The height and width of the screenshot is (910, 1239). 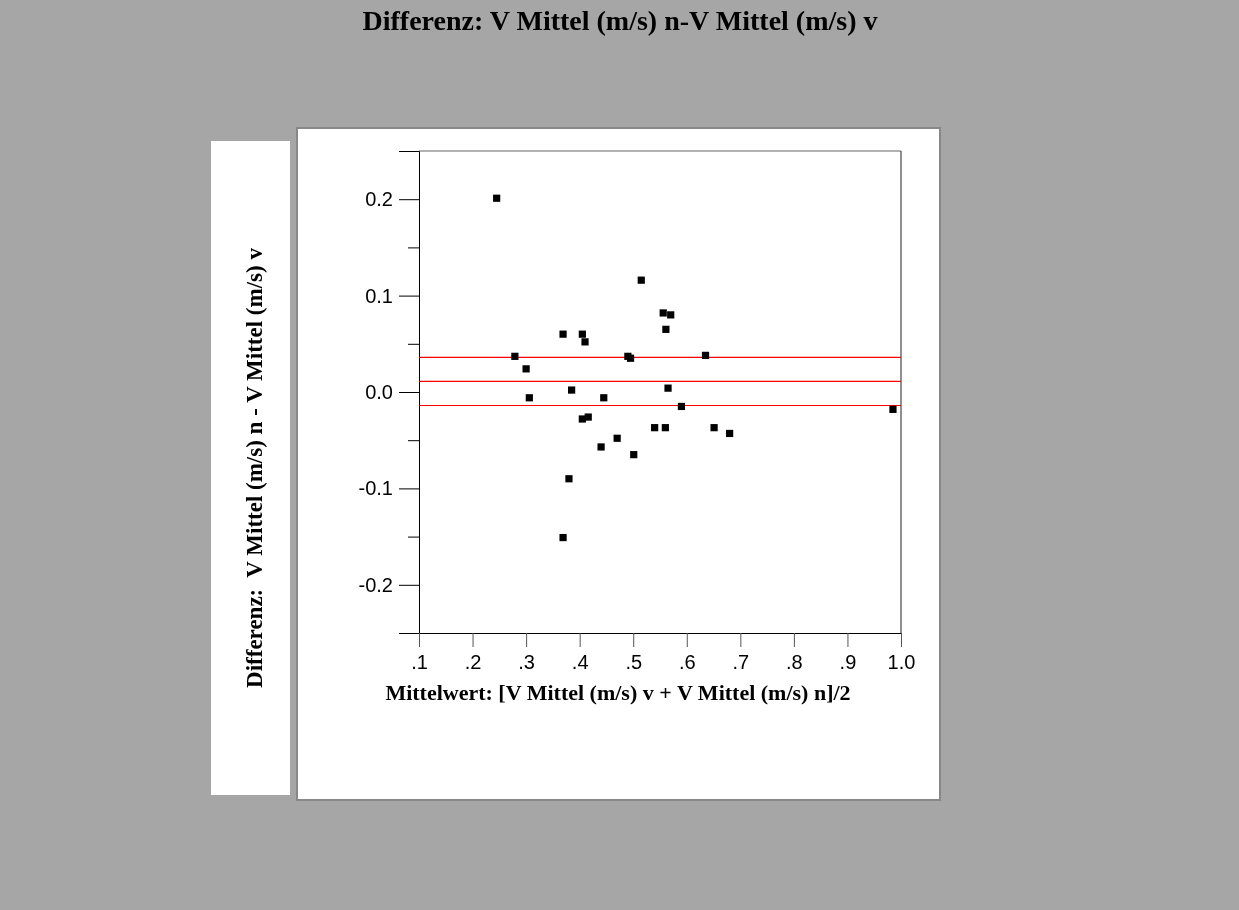 What do you see at coordinates (379, 199) in the screenshot?
I see `y-tick-label: 0.2` at bounding box center [379, 199].